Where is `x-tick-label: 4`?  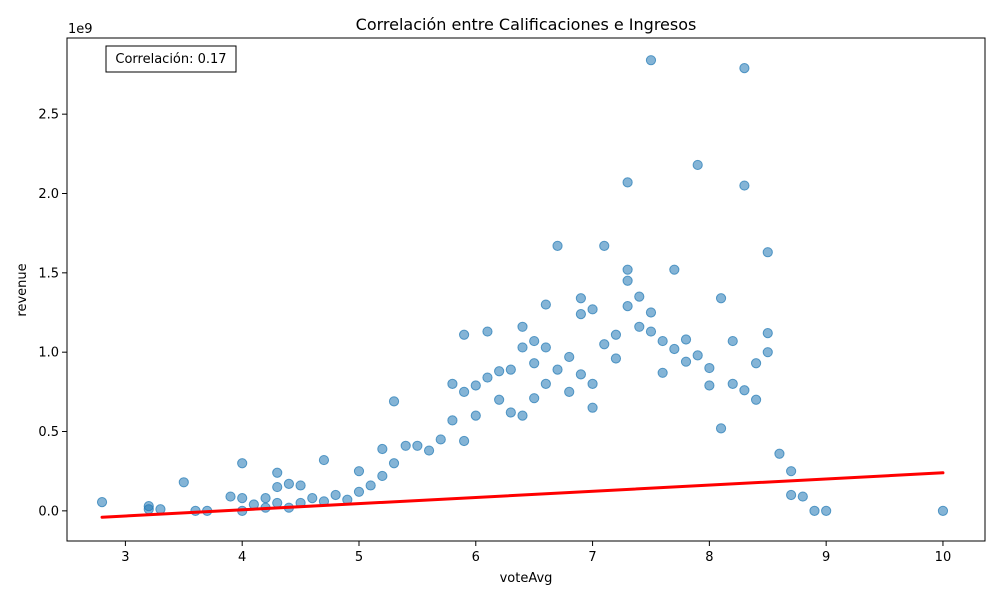 x-tick-label: 4 is located at coordinates (242, 557).